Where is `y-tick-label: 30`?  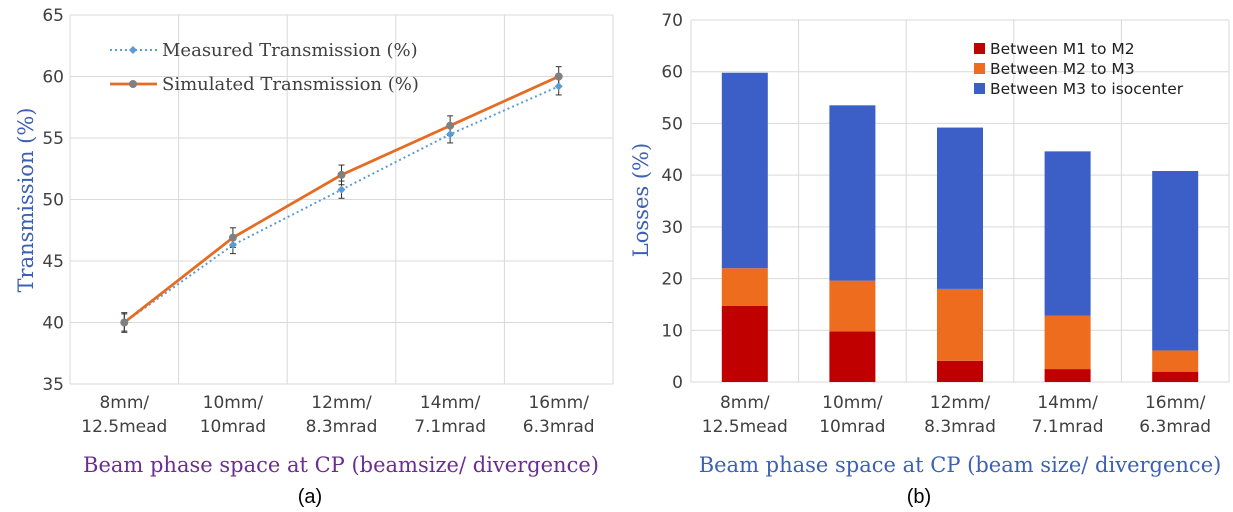 y-tick-label: 30 is located at coordinates (672, 228).